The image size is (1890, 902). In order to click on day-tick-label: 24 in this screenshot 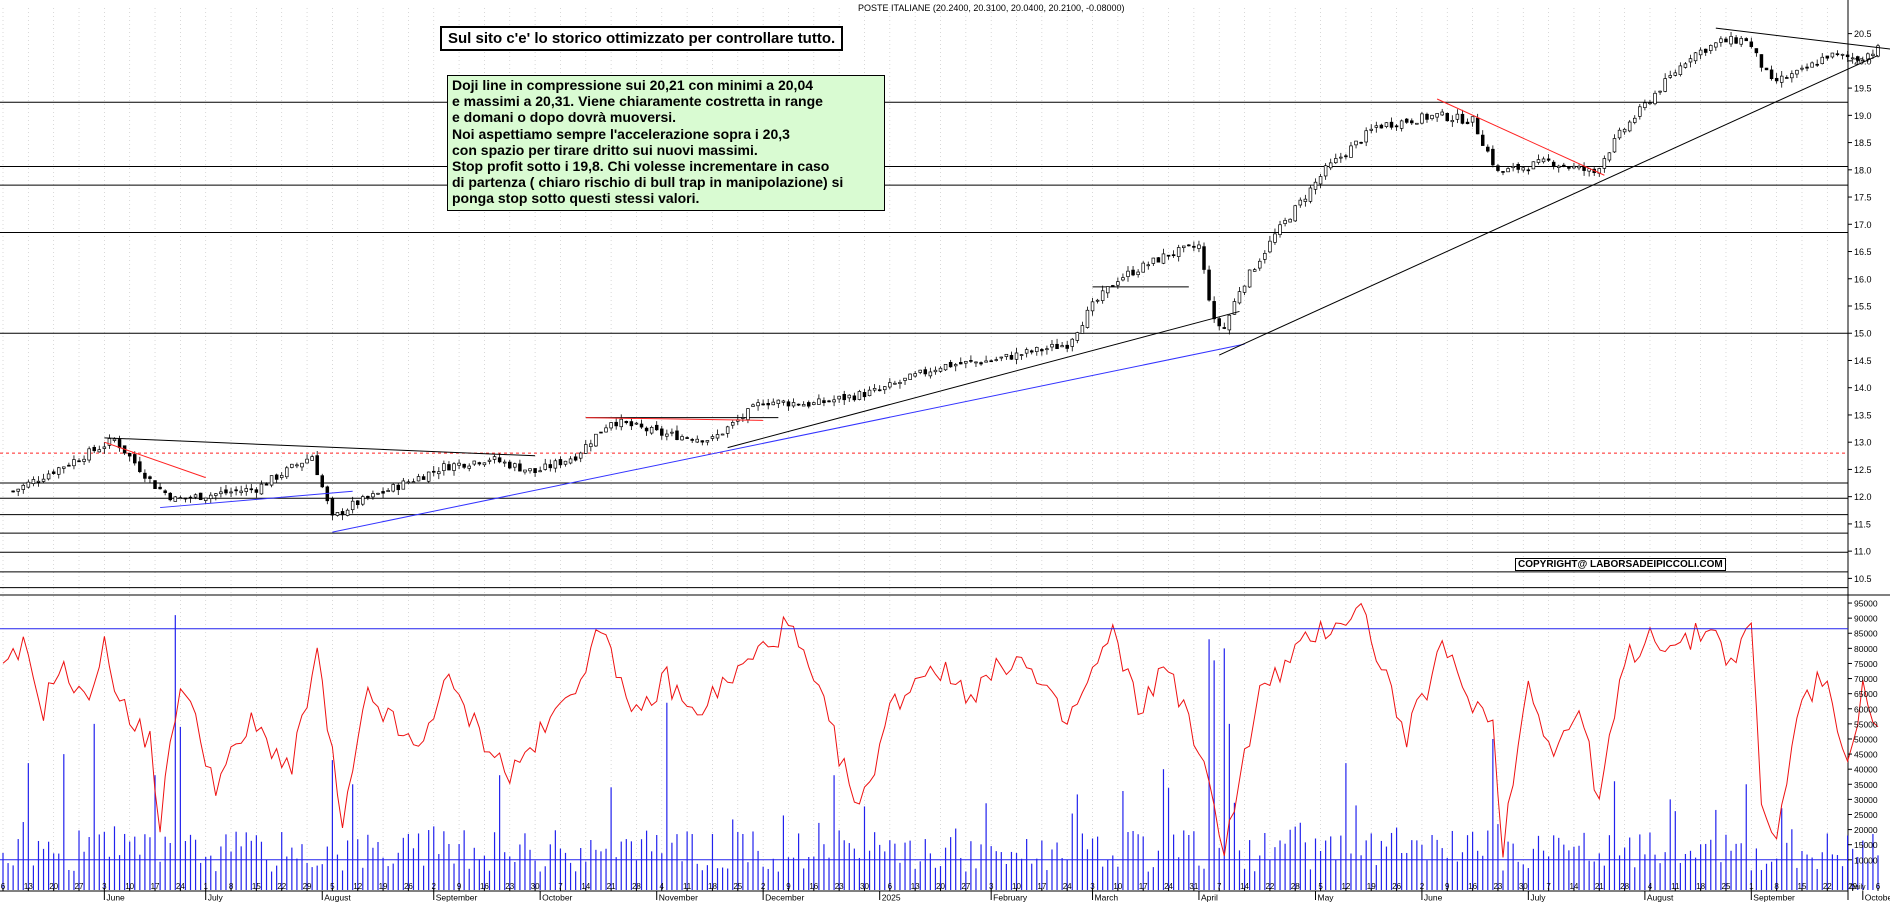, I will do `click(1067, 886)`.